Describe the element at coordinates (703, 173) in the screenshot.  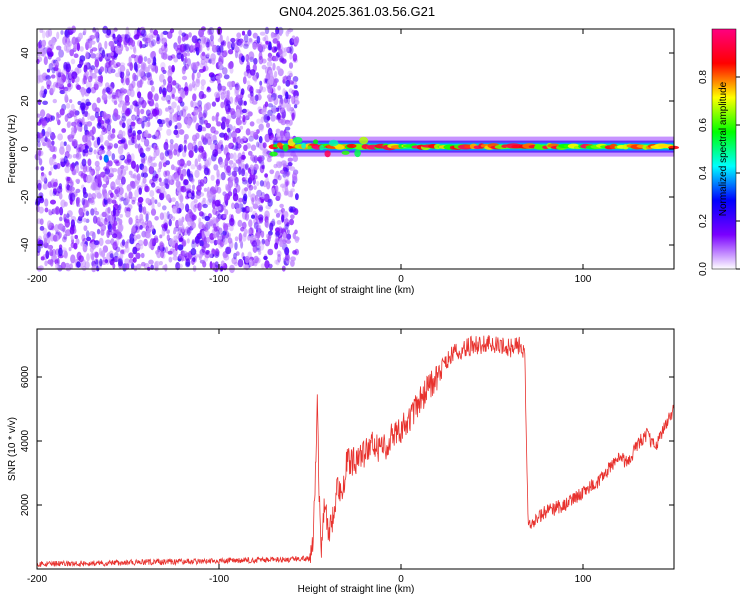
I see `colorbar-tick-label: 0.4` at that location.